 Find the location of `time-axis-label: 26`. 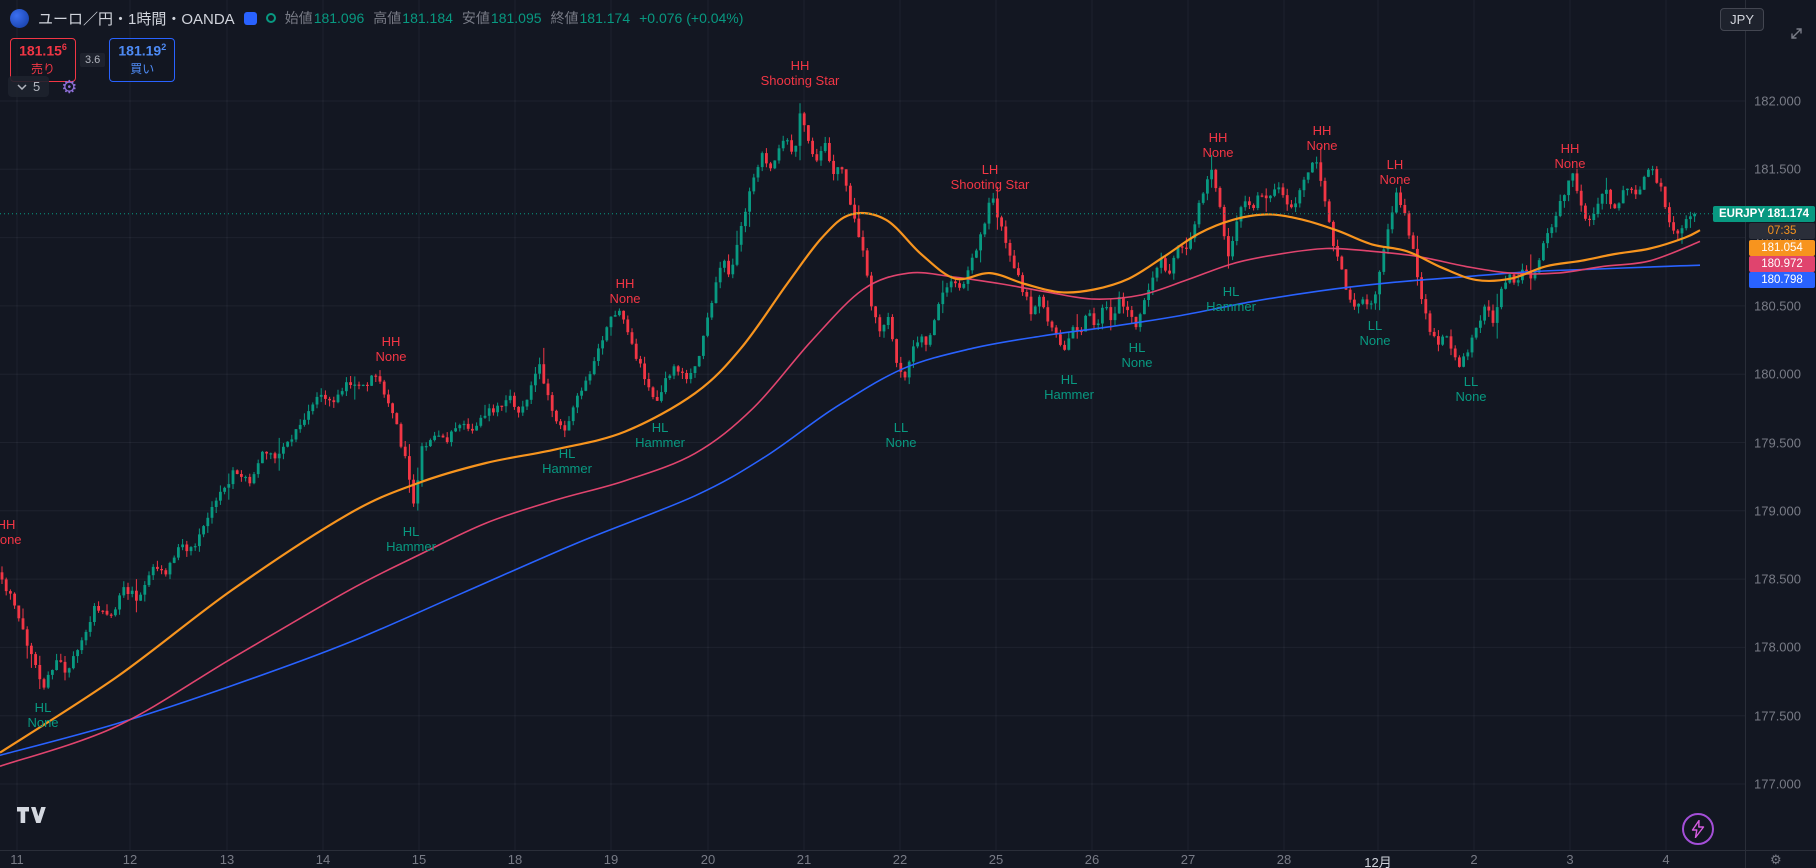

time-axis-label: 26 is located at coordinates (1092, 859).